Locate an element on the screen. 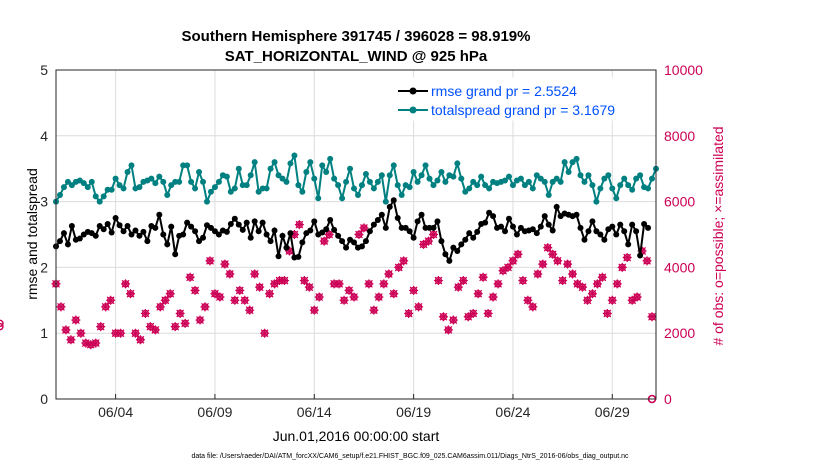 The width and height of the screenshot is (830, 470). y-right-tick-label: 6000 is located at coordinates (679, 202).